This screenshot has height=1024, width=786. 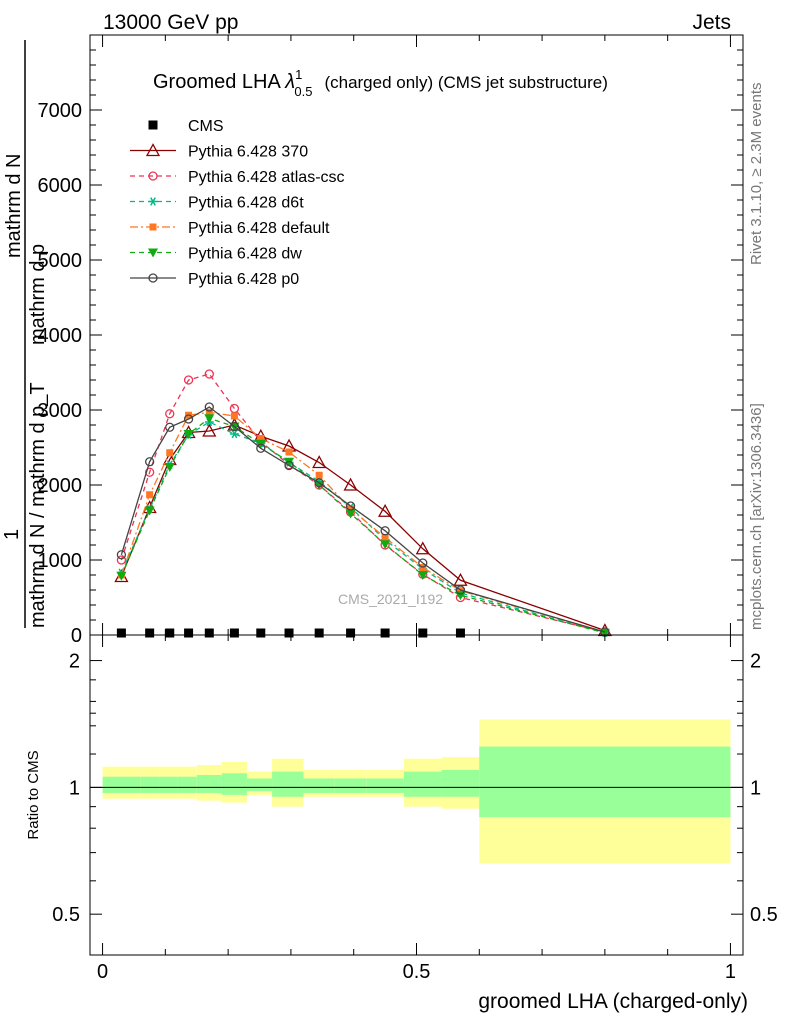 What do you see at coordinates (756, 516) in the screenshot?
I see `mcplots-label: mcplots.cern.ch [arXiv:1306.3436]` at bounding box center [756, 516].